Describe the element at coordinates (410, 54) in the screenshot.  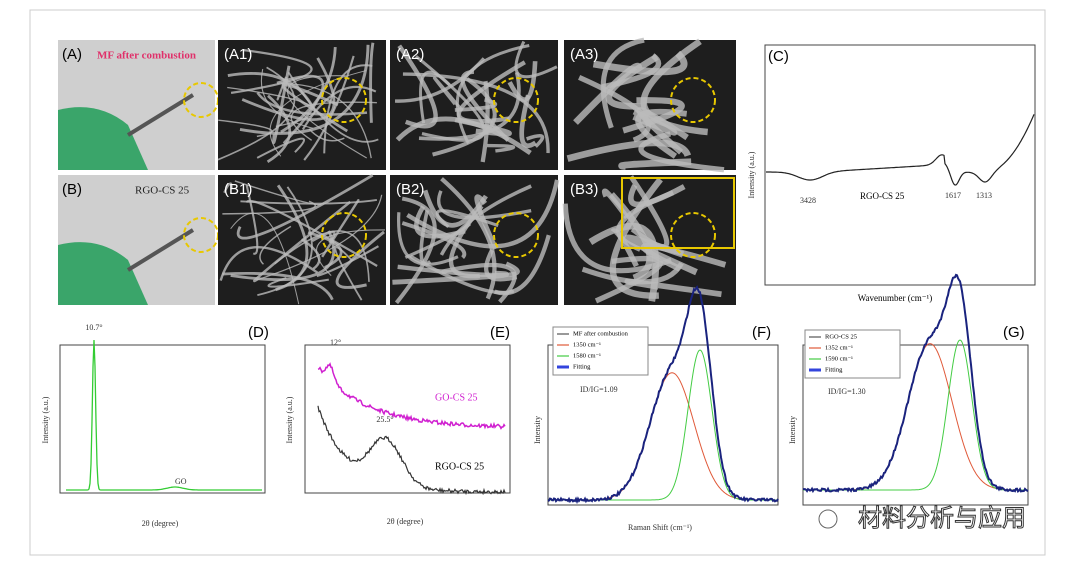
I see `panel-label: (A2)` at that location.